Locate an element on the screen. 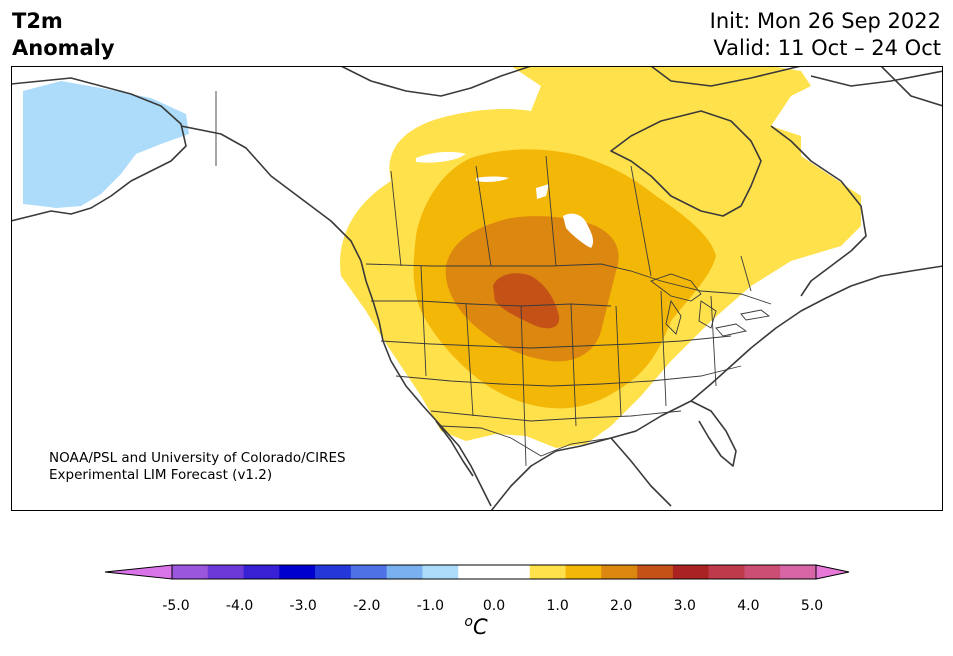  colorbar-tick-label: -1.0 is located at coordinates (430, 606).